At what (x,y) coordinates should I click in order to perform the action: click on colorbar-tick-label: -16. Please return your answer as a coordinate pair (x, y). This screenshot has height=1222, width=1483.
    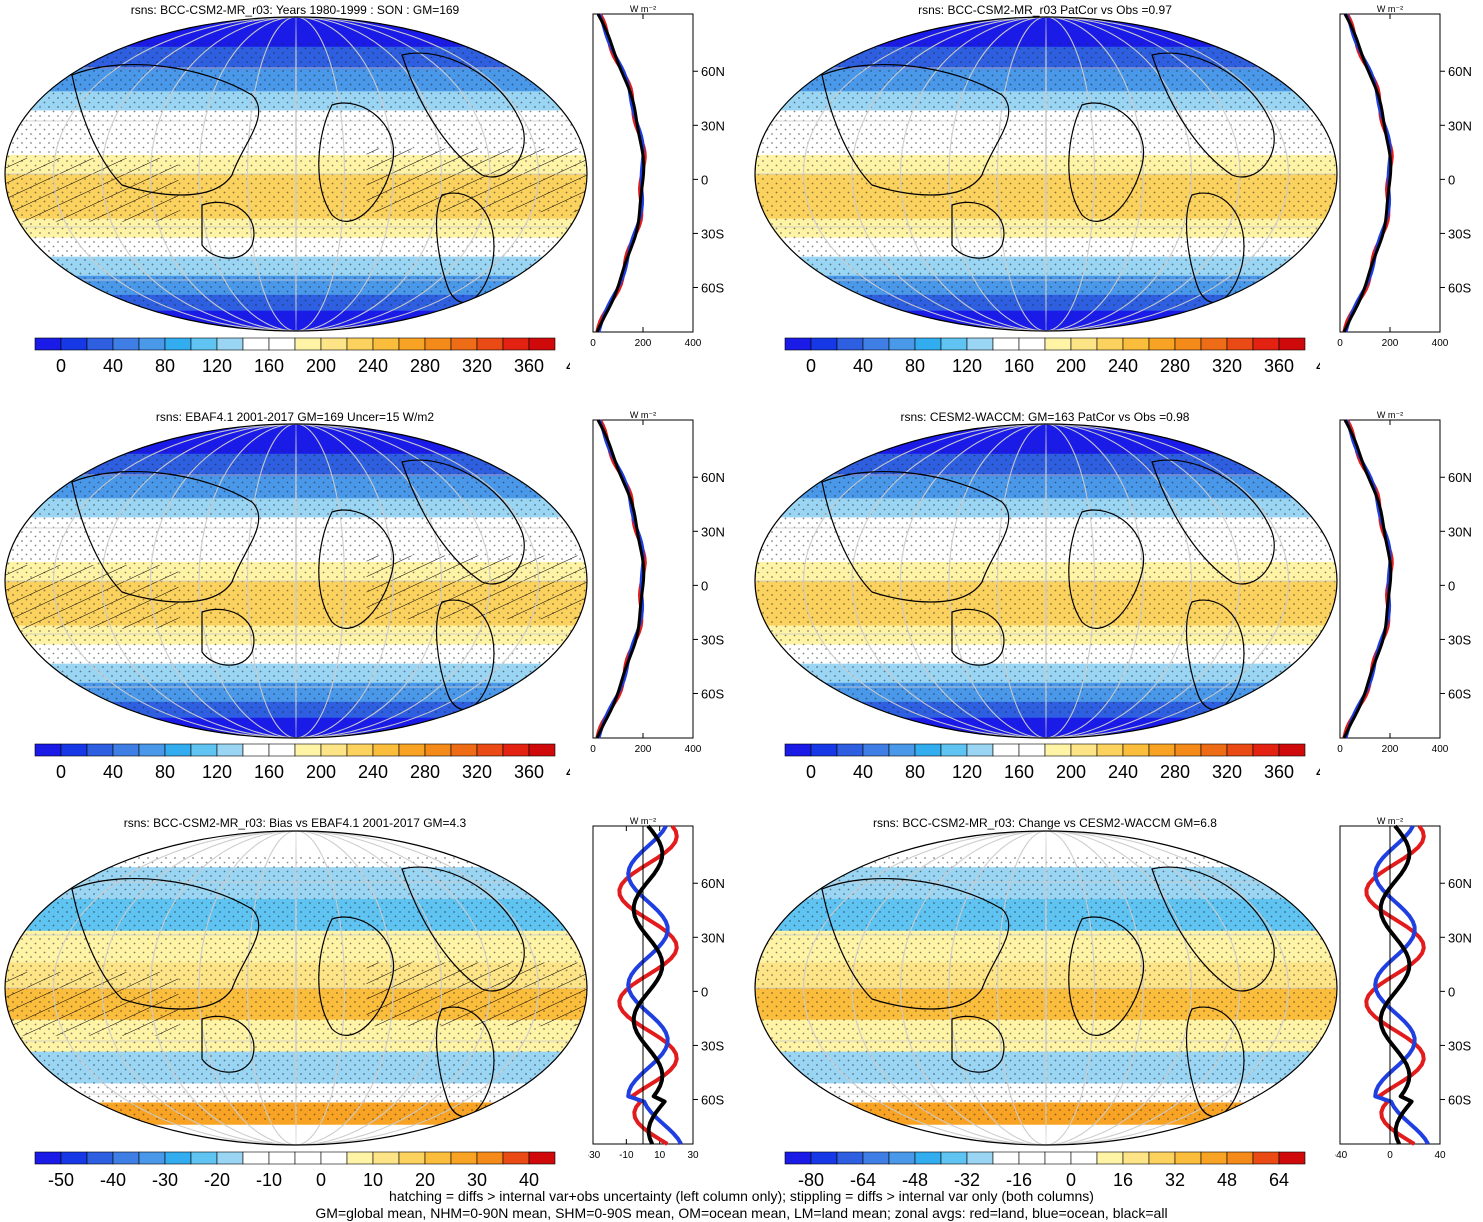
    Looking at the image, I should click on (1019, 1180).